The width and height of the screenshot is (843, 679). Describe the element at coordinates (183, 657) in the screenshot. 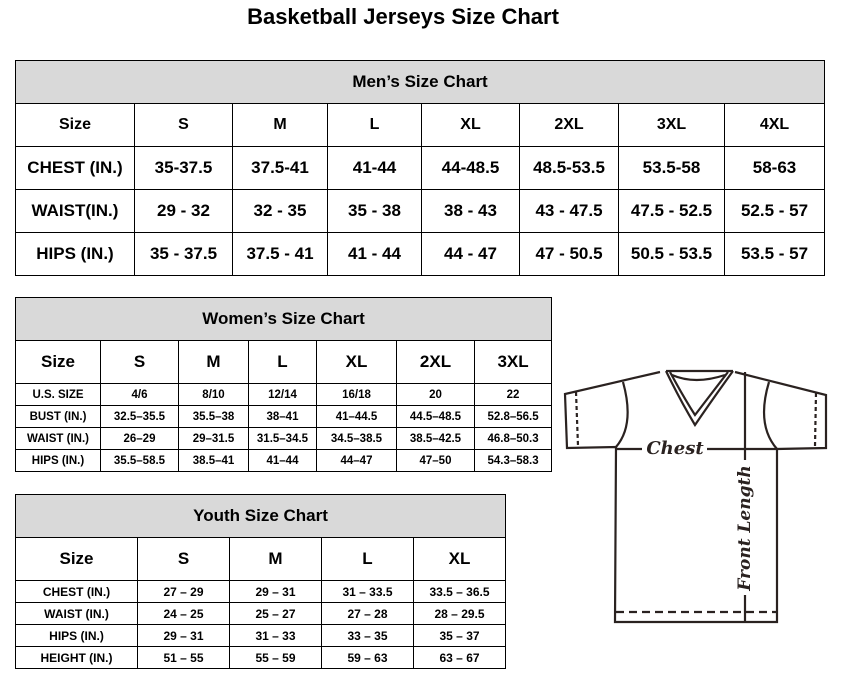

I see `table-cell: 51 – 55` at that location.